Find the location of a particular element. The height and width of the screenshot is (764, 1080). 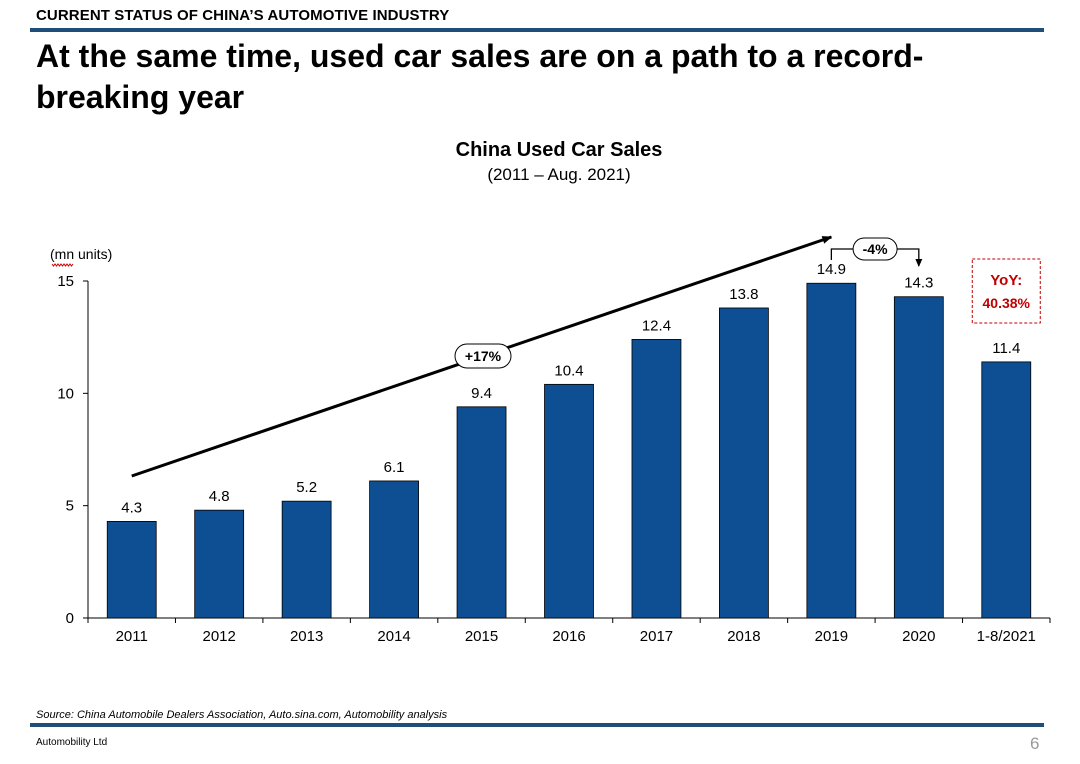

header-rule is located at coordinates (537, 30).